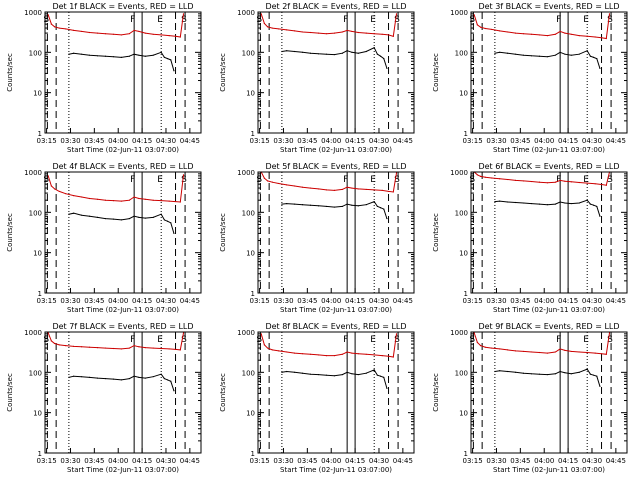 The width and height of the screenshot is (640, 484). What do you see at coordinates (403, 141) in the screenshot?
I see `x-tick-label: 04:45` at bounding box center [403, 141].